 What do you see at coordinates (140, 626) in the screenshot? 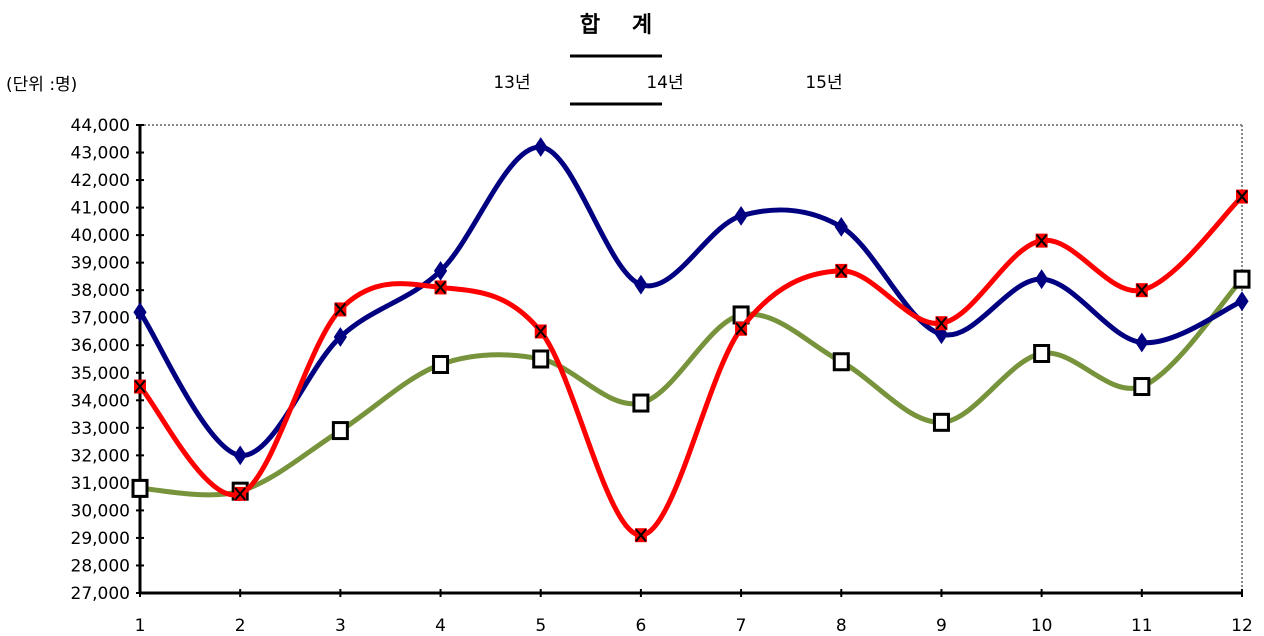
I see `x-tick-label: 1` at bounding box center [140, 626].